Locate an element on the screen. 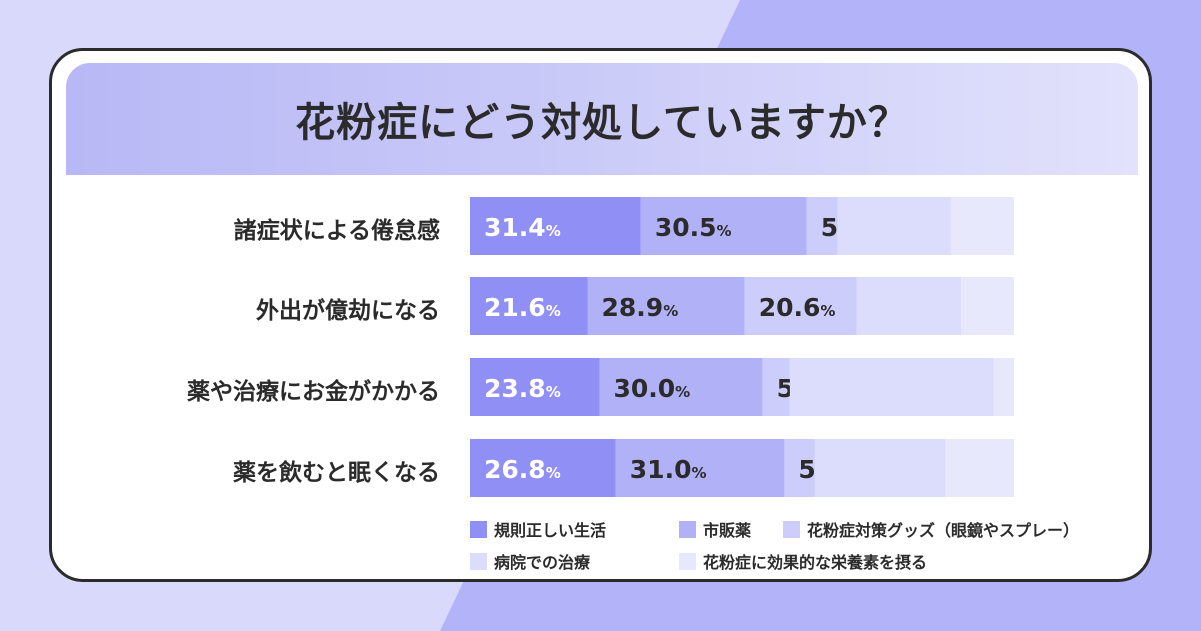 The width and height of the screenshot is (1201, 631). data-label: 30.0% is located at coordinates (651, 388).